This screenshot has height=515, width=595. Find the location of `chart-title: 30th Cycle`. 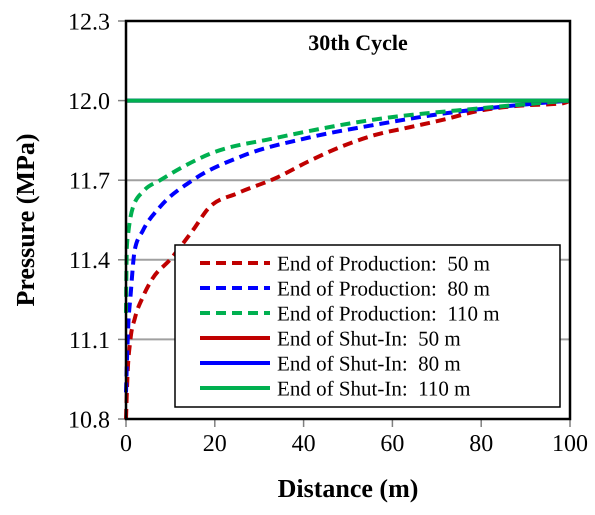

chart-title: 30th Cycle is located at coordinates (358, 42).